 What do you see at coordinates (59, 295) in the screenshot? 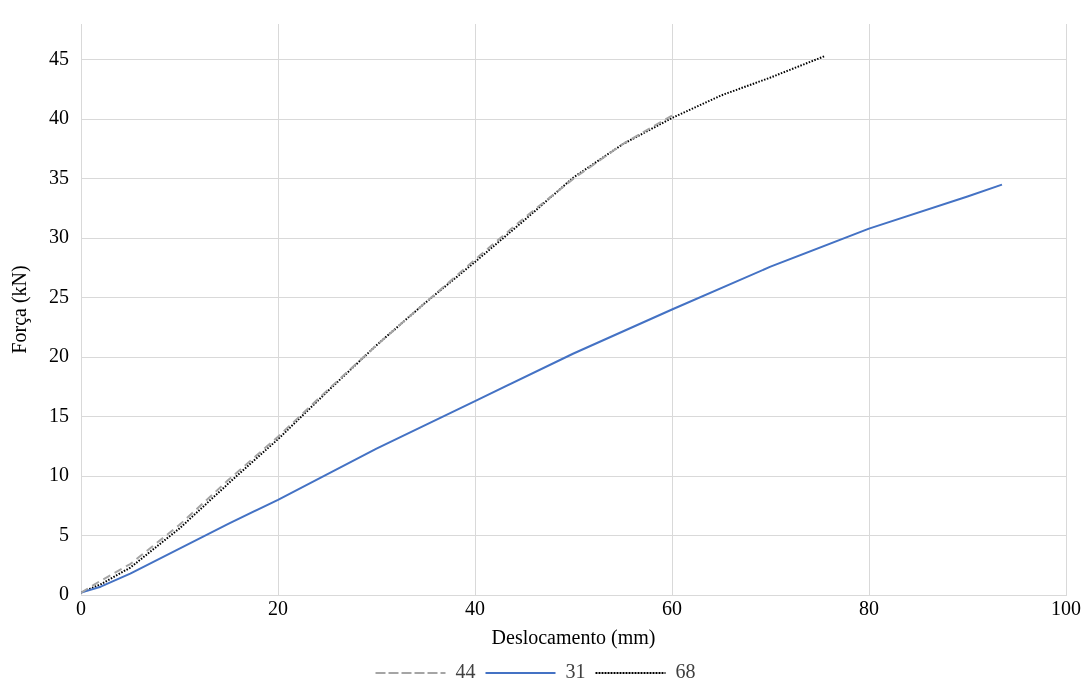
I see `y-tick-label: 25` at bounding box center [59, 295].